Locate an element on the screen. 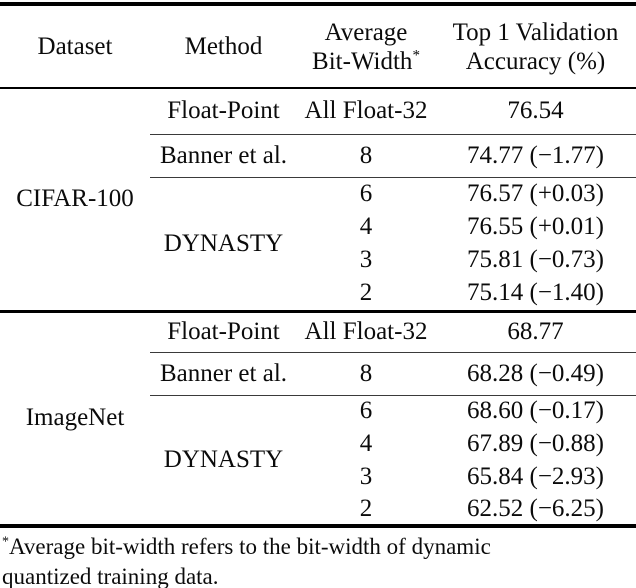  cell-accuracy: 65.84 (−2.93) is located at coordinates (535, 476).